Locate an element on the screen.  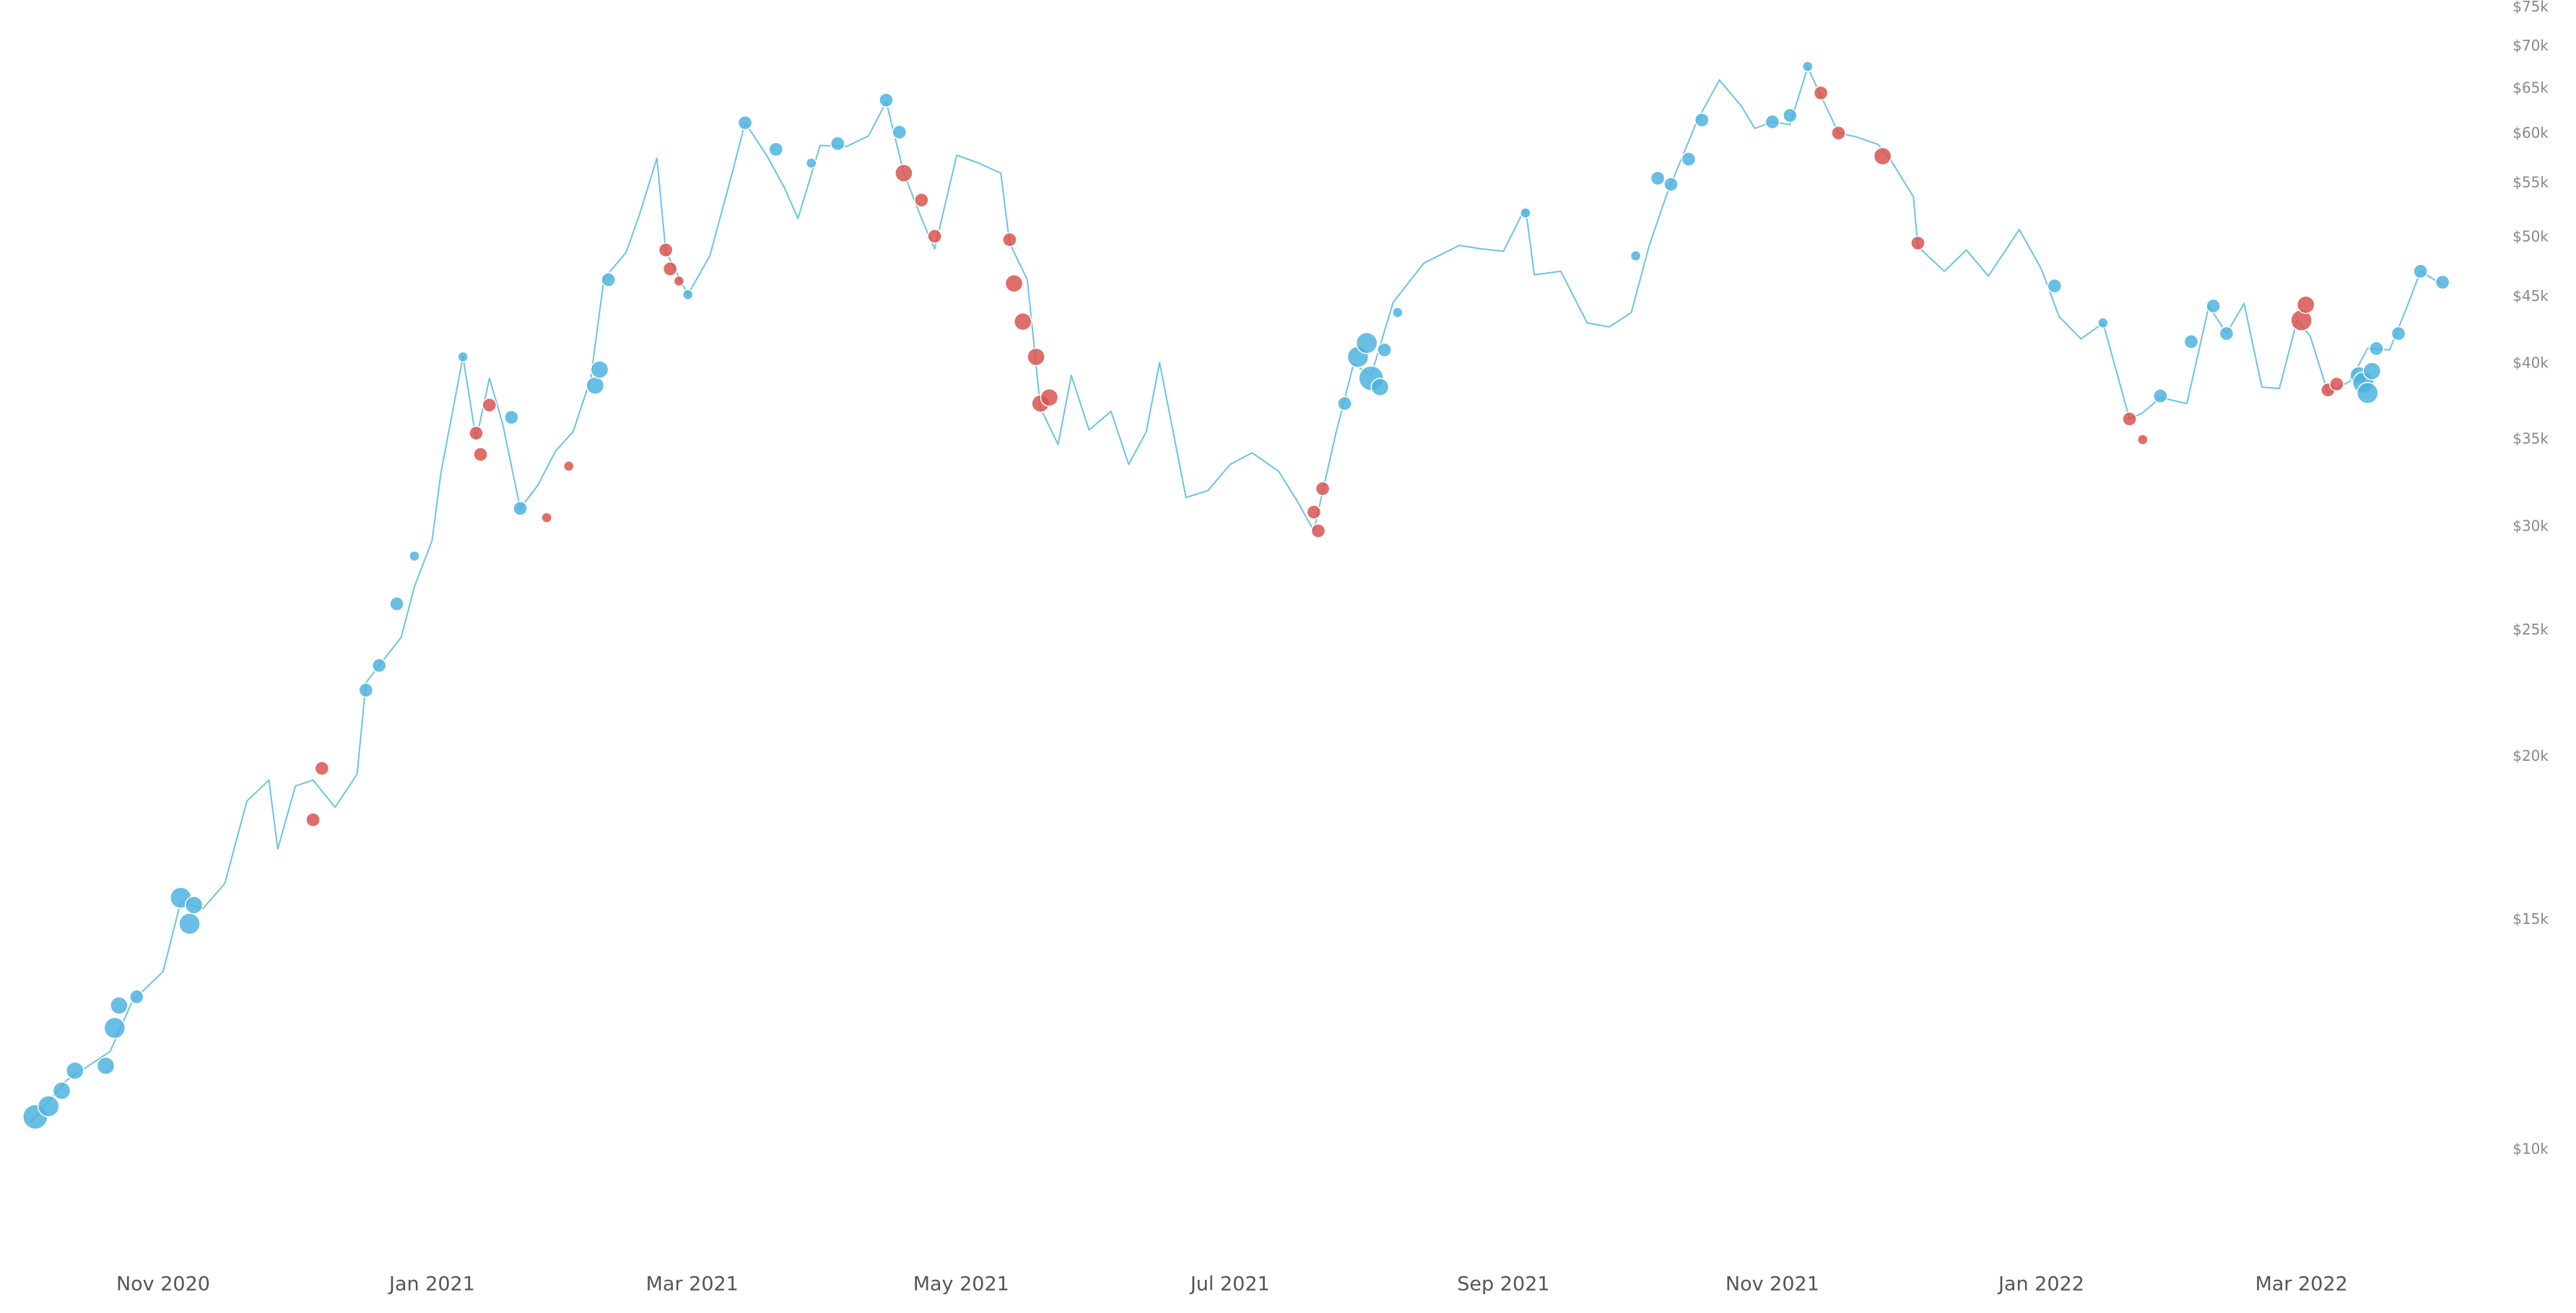
y-tick-label: $50k is located at coordinates (2530, 236).